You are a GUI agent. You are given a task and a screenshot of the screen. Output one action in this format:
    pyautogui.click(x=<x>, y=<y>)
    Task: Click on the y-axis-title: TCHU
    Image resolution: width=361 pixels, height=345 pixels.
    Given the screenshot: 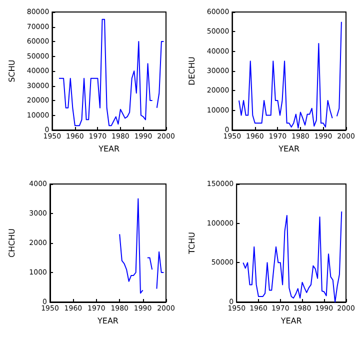 What is the action you would take?
    pyautogui.click(x=192, y=243)
    